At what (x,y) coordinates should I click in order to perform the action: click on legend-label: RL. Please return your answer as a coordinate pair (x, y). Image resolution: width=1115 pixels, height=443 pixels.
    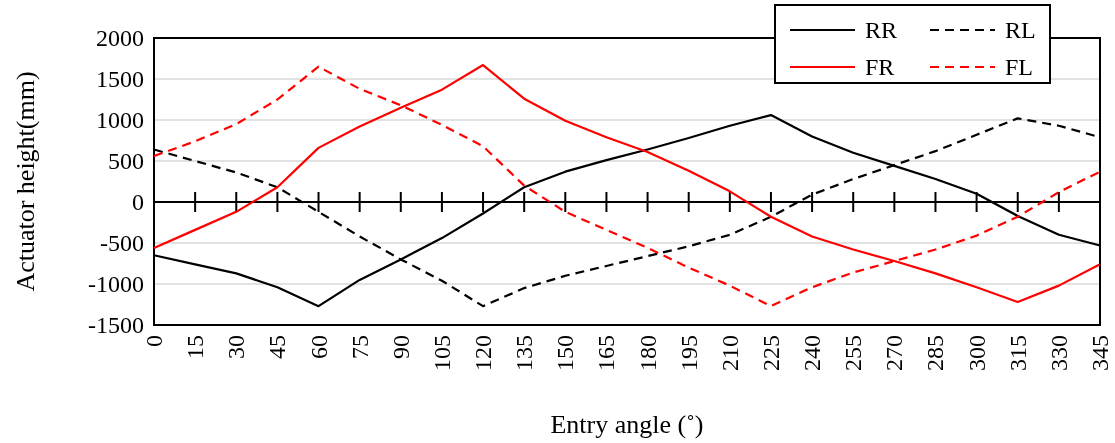
    Looking at the image, I should click on (1020, 30).